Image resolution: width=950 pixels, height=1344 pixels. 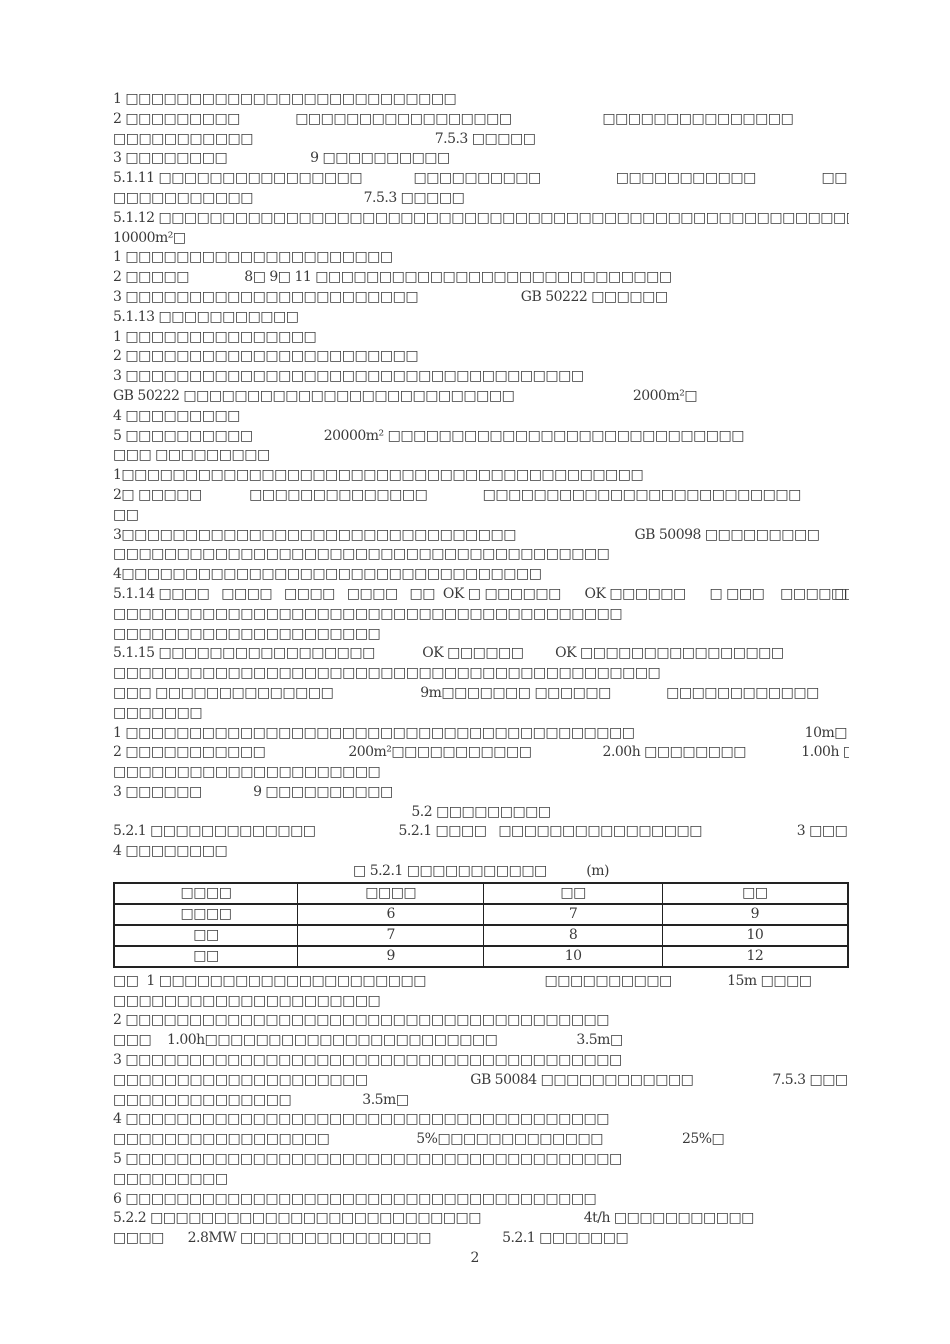 I want to click on text-line: □□□□ 2.8MW □□□□□□□□□□□□□□□ 5.2.1 □□□□□□□, so click(x=371, y=1238).